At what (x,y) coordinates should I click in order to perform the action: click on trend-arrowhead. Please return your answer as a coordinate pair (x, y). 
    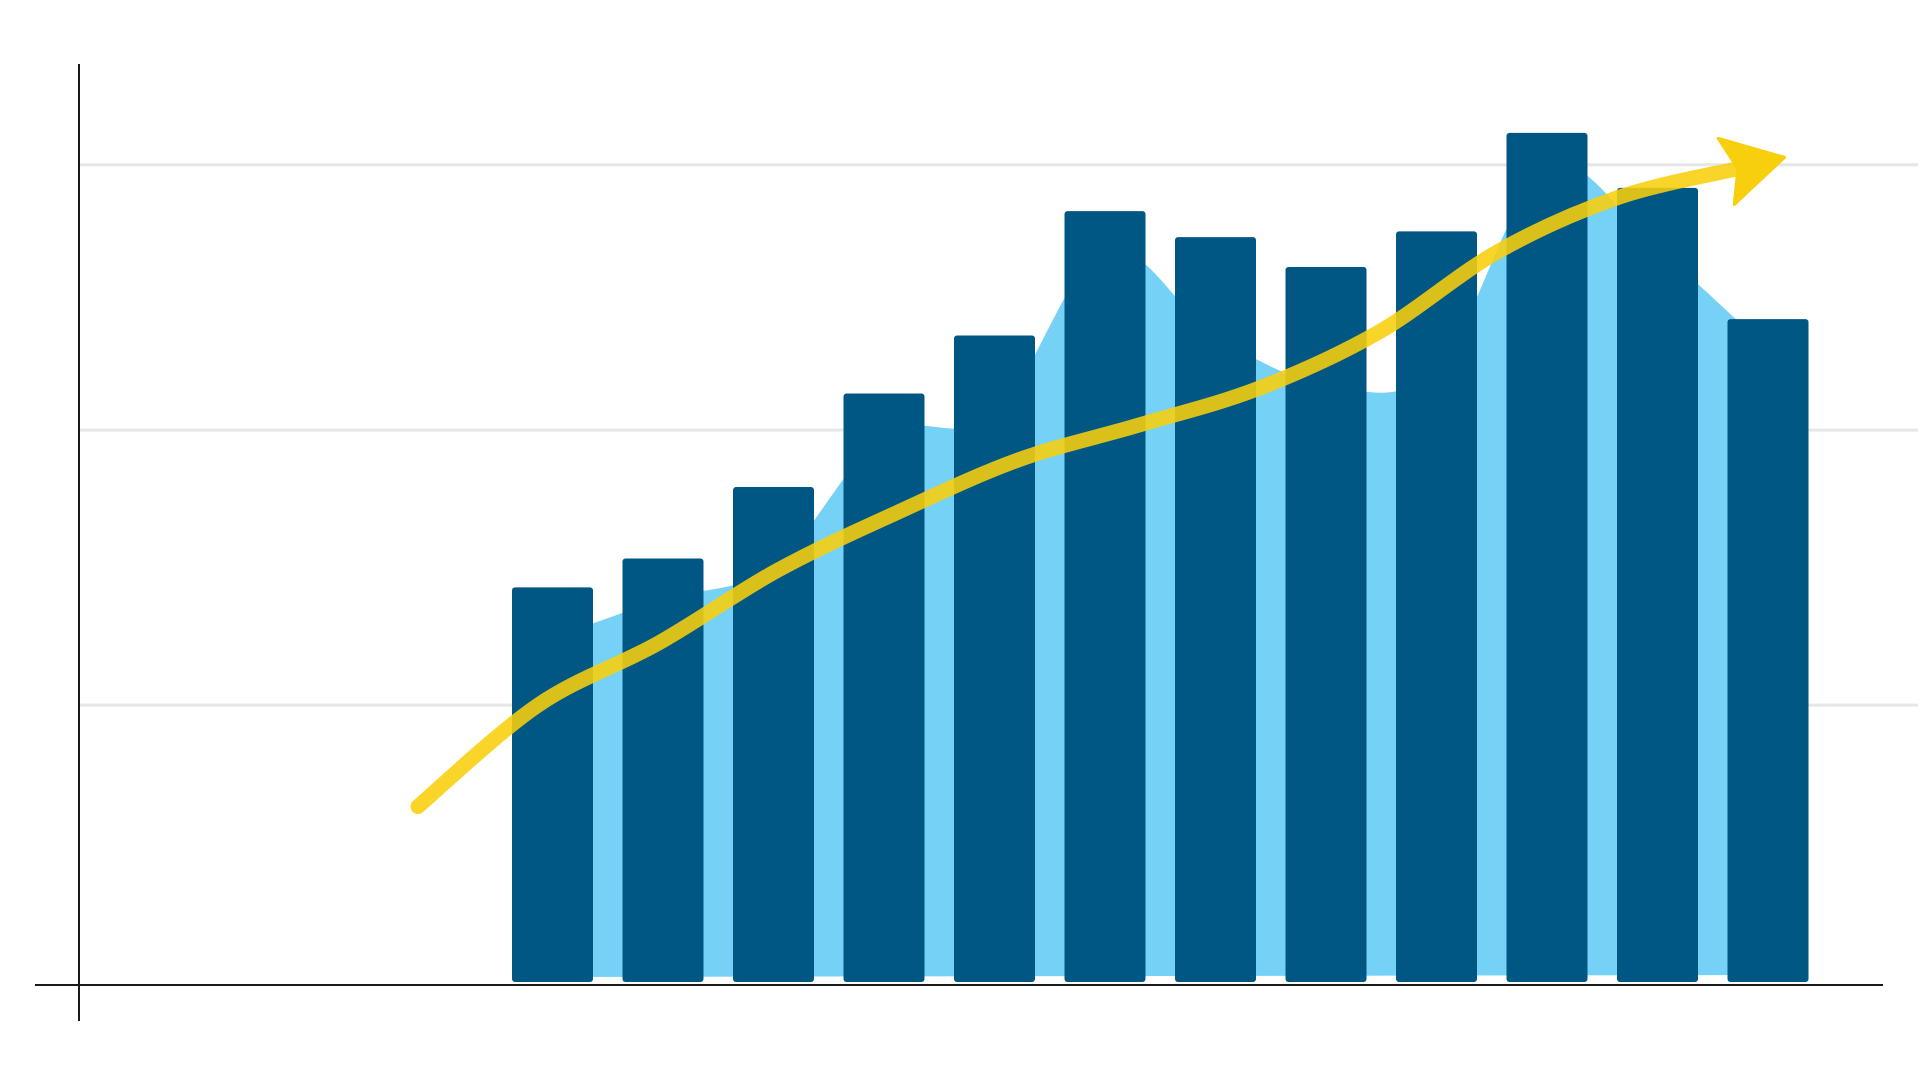
    Looking at the image, I should click on (1751, 171).